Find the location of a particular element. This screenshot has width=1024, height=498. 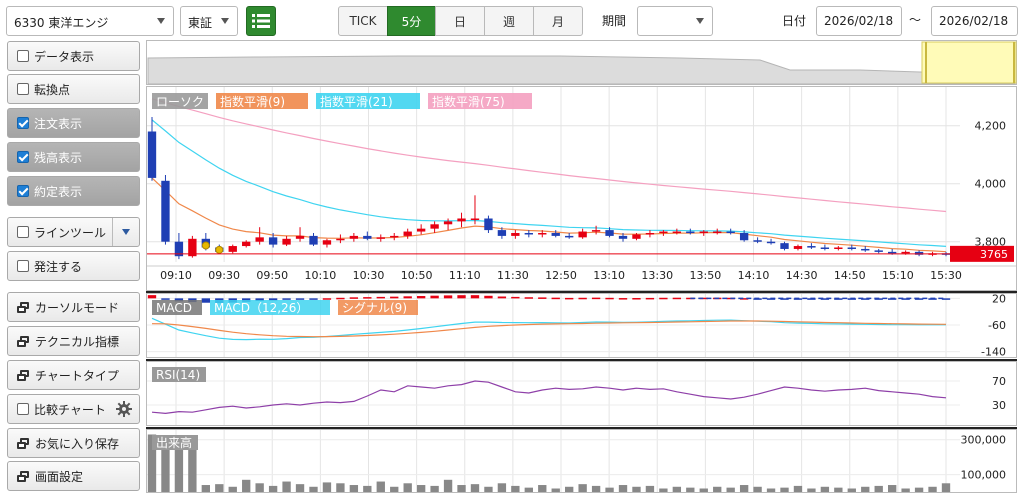

rsi-line is located at coordinates (549, 397).